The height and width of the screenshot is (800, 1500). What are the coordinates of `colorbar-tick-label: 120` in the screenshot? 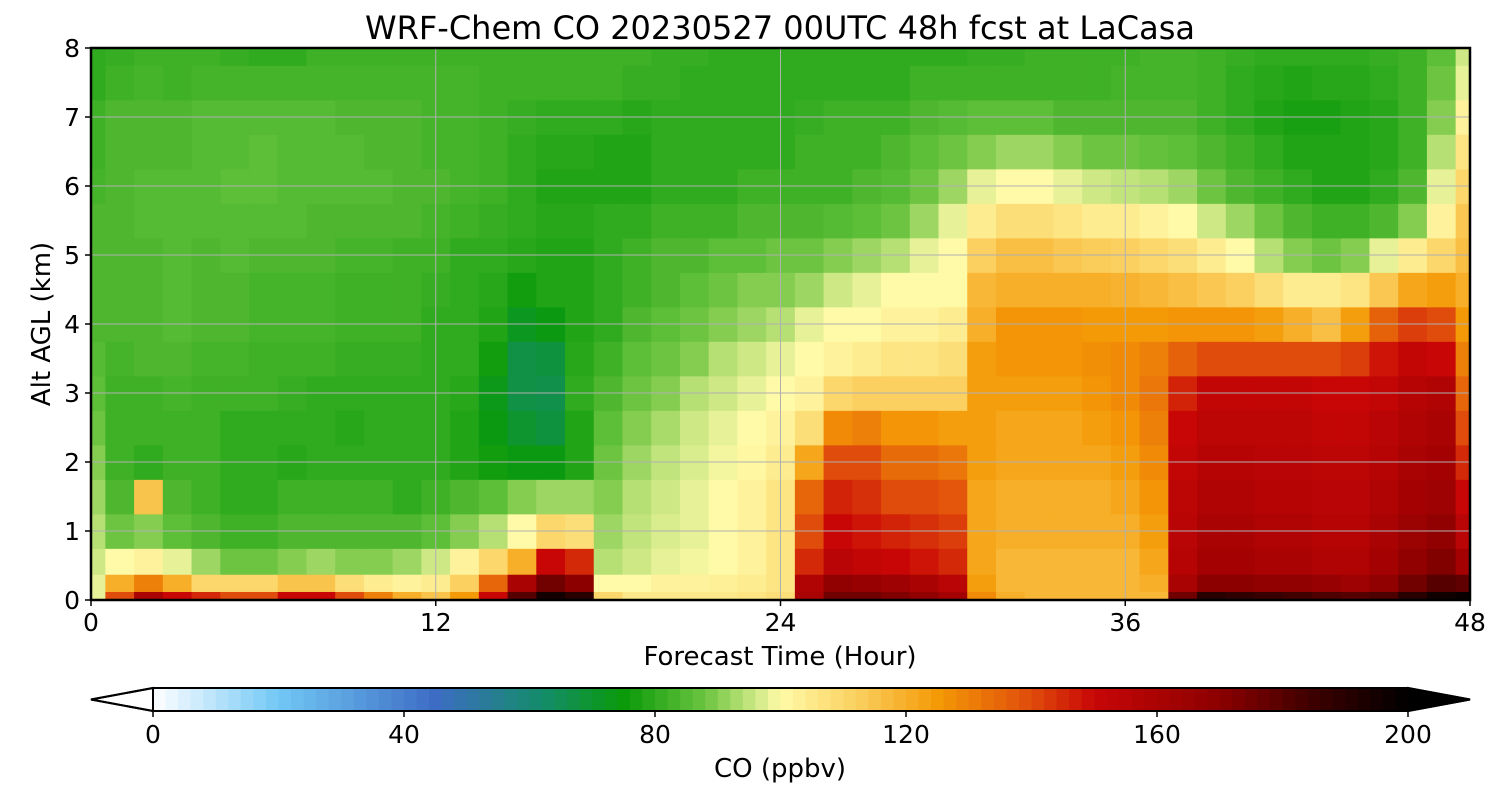 It's located at (906, 734).